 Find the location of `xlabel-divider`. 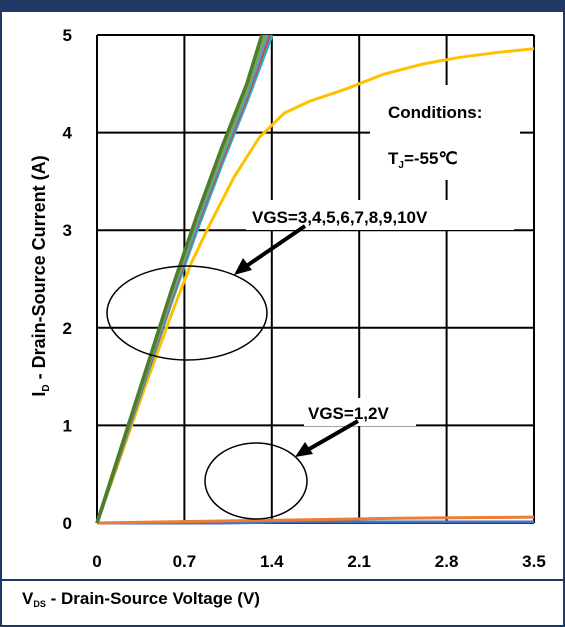

xlabel-divider is located at coordinates (282, 580).